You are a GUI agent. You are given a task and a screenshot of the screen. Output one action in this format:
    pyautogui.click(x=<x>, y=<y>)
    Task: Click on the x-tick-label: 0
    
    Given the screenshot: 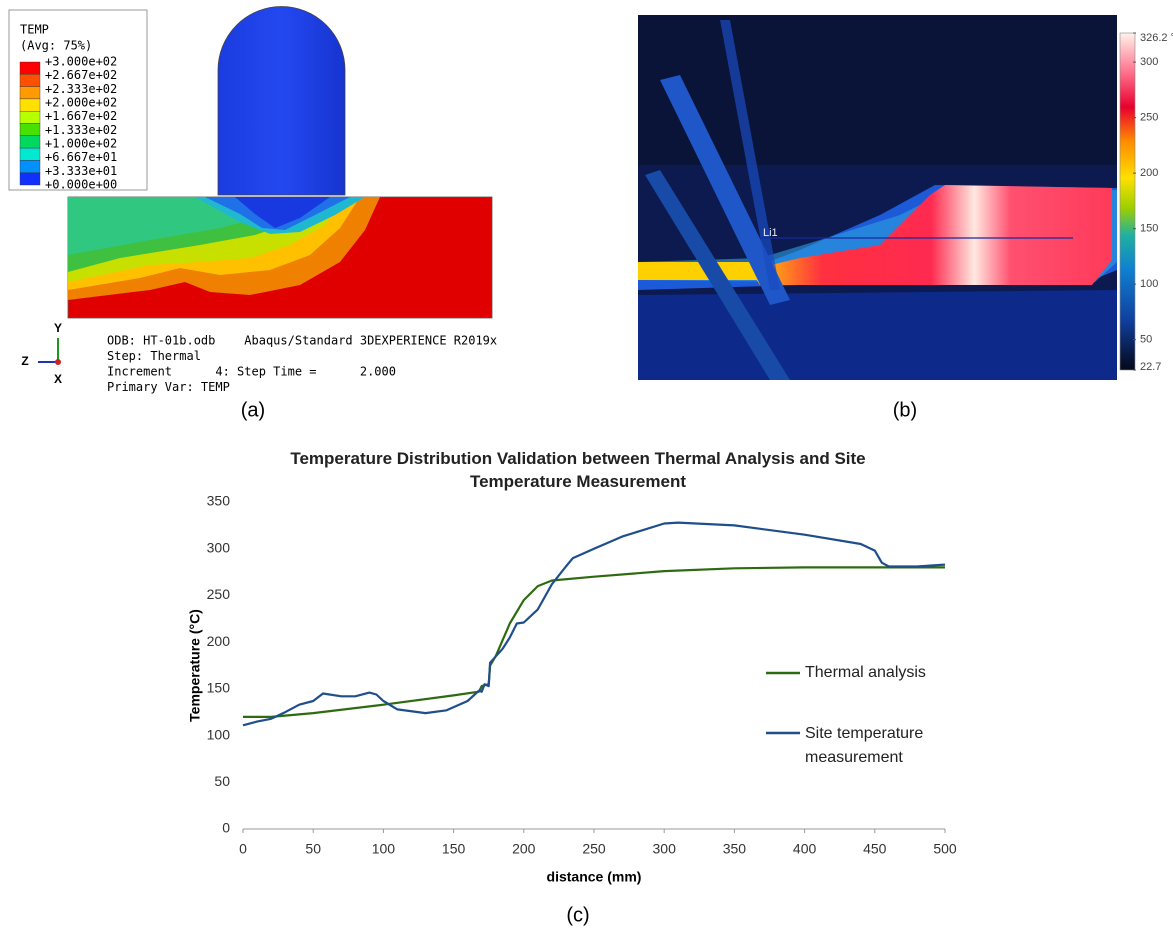 What is the action you would take?
    pyautogui.click(x=243, y=849)
    